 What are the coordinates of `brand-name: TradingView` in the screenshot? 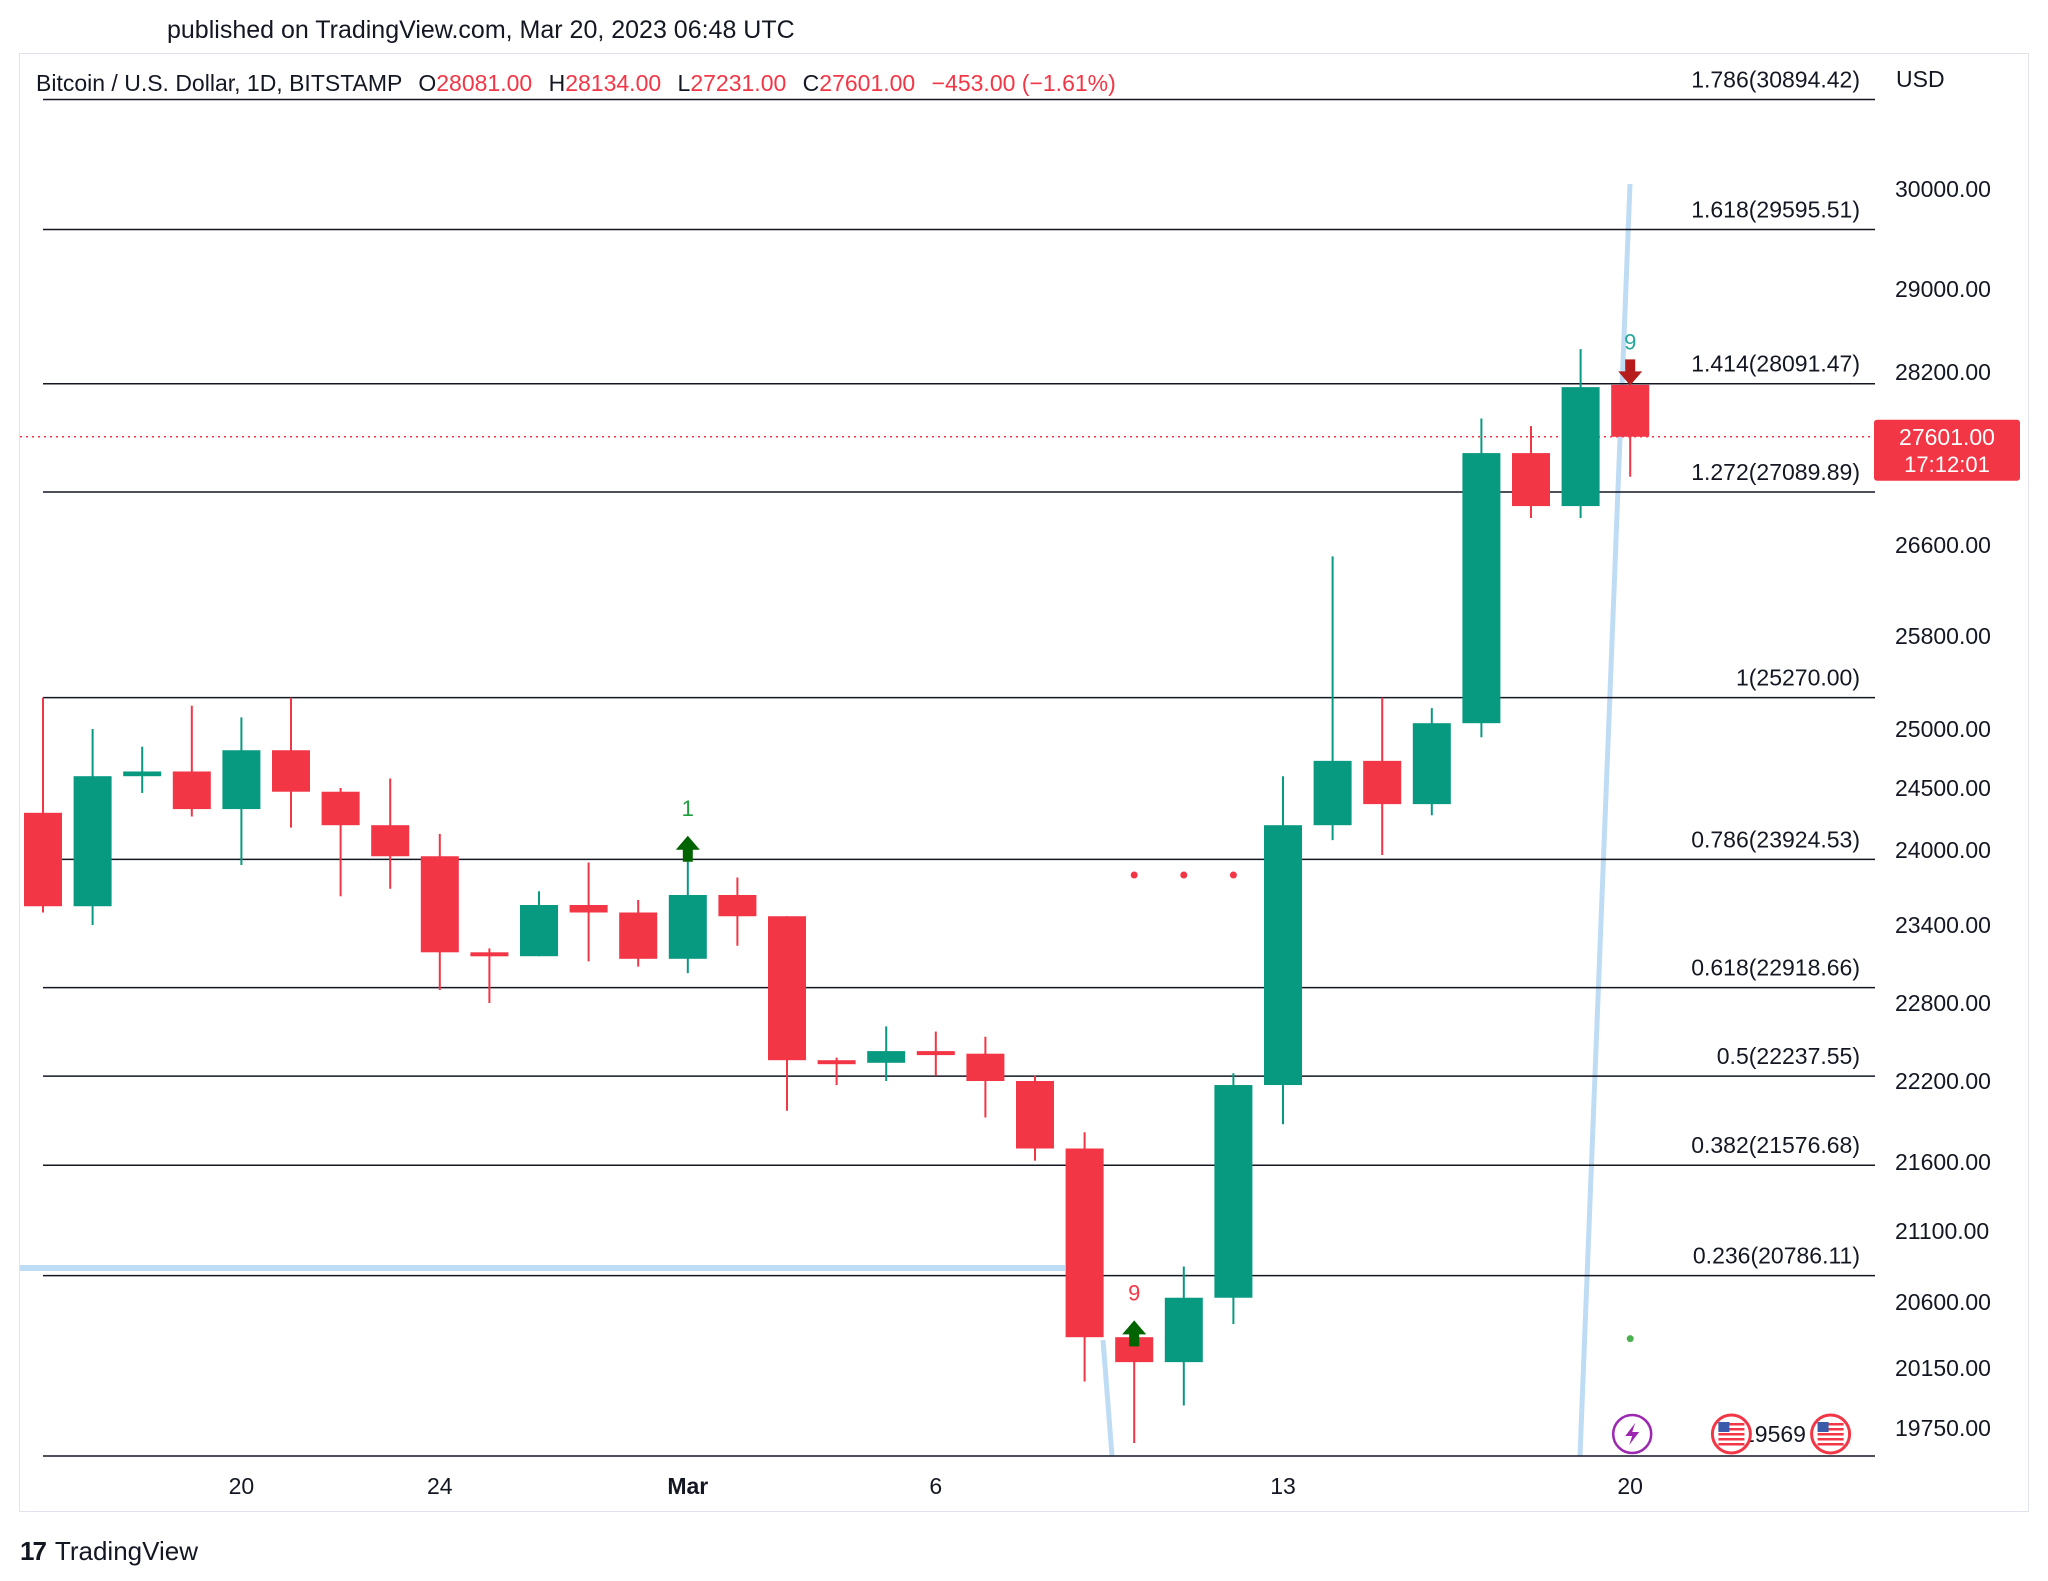 It's located at (126, 1551).